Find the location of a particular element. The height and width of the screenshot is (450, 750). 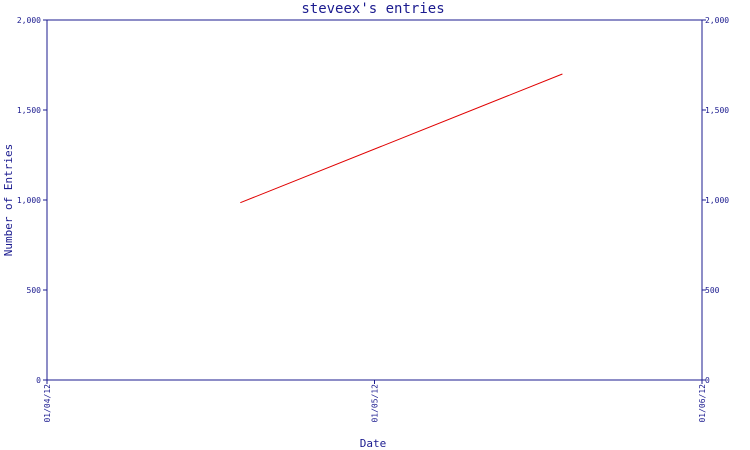

x-tick-label: 01/05/12 is located at coordinates (375, 403).